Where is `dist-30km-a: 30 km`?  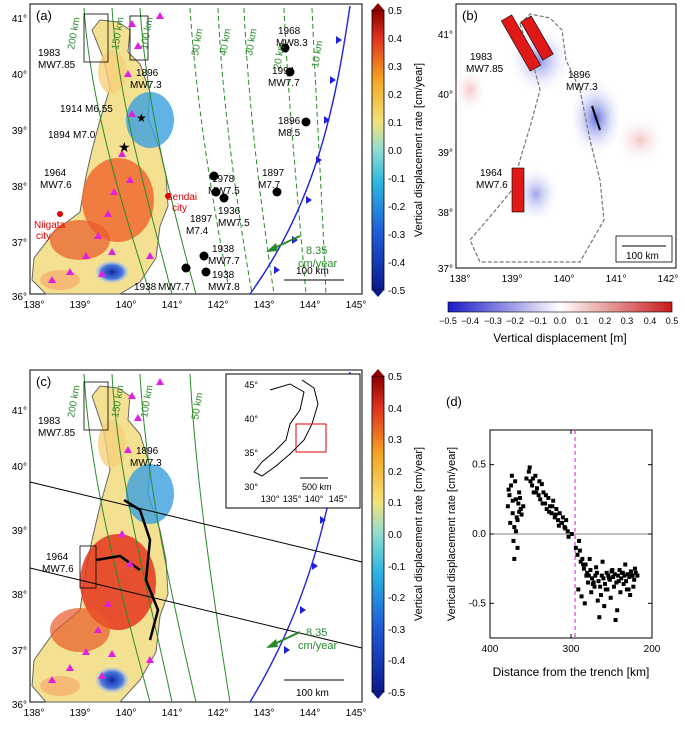 dist-30km-a: 30 km is located at coordinates (252, 42).